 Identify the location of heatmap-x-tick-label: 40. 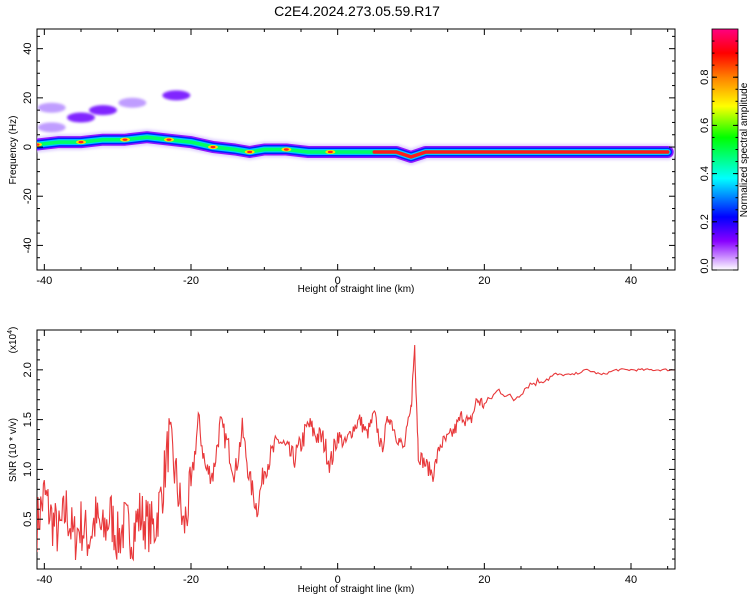
(631, 281).